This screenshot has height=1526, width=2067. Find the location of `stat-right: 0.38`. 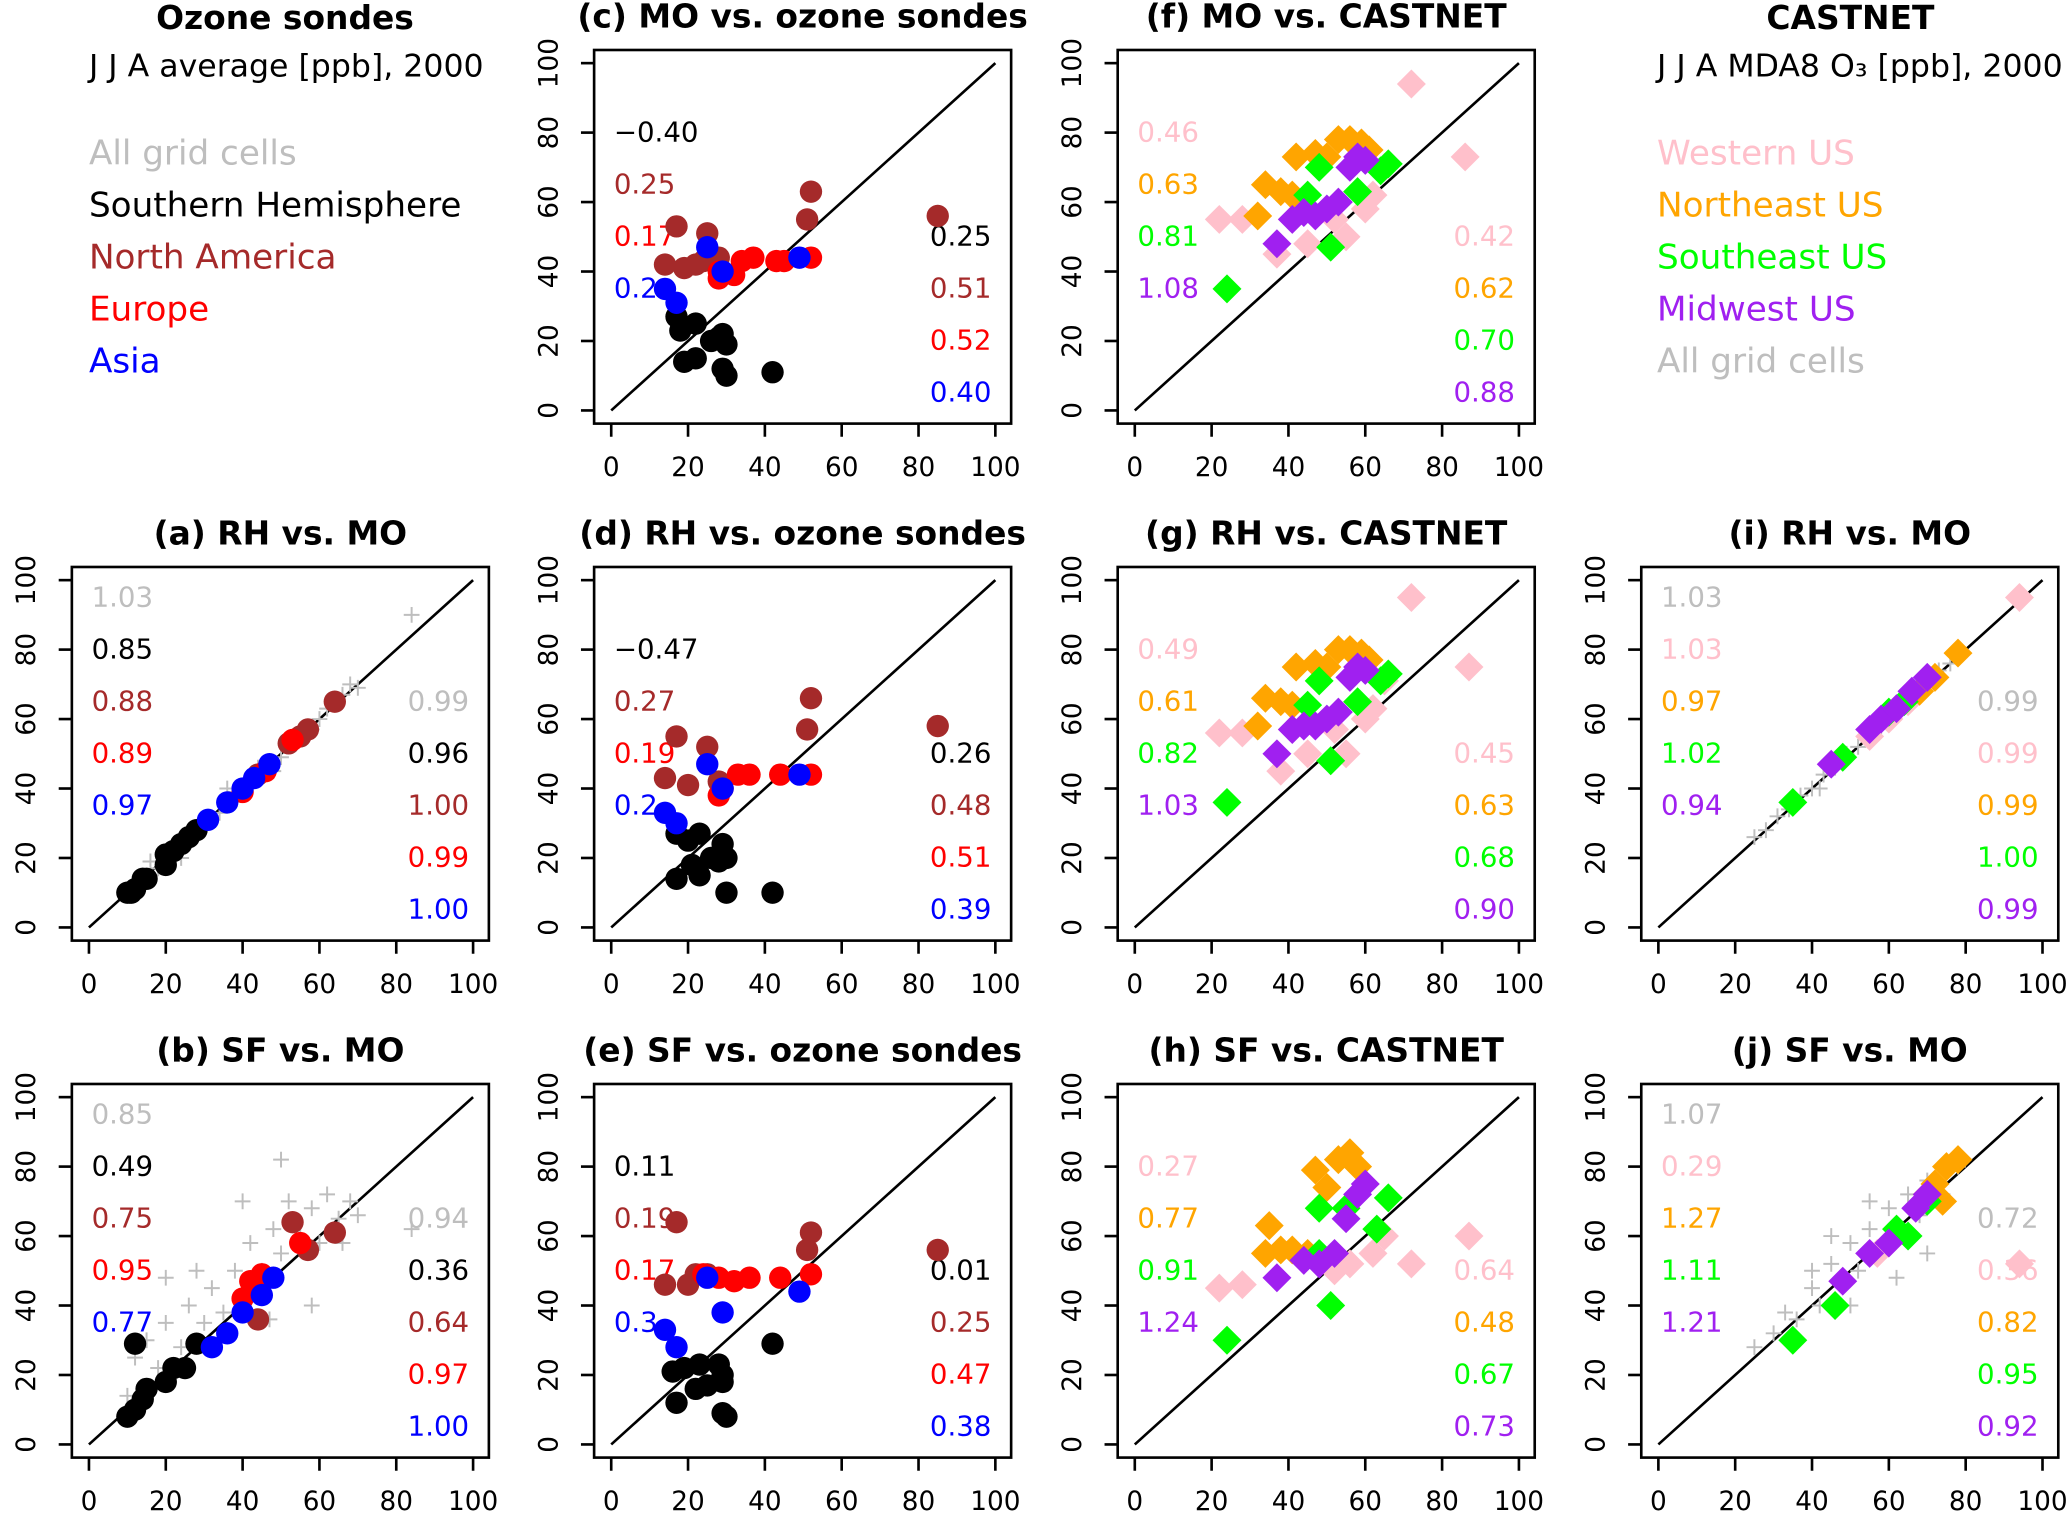

stat-right: 0.38 is located at coordinates (960, 1425).